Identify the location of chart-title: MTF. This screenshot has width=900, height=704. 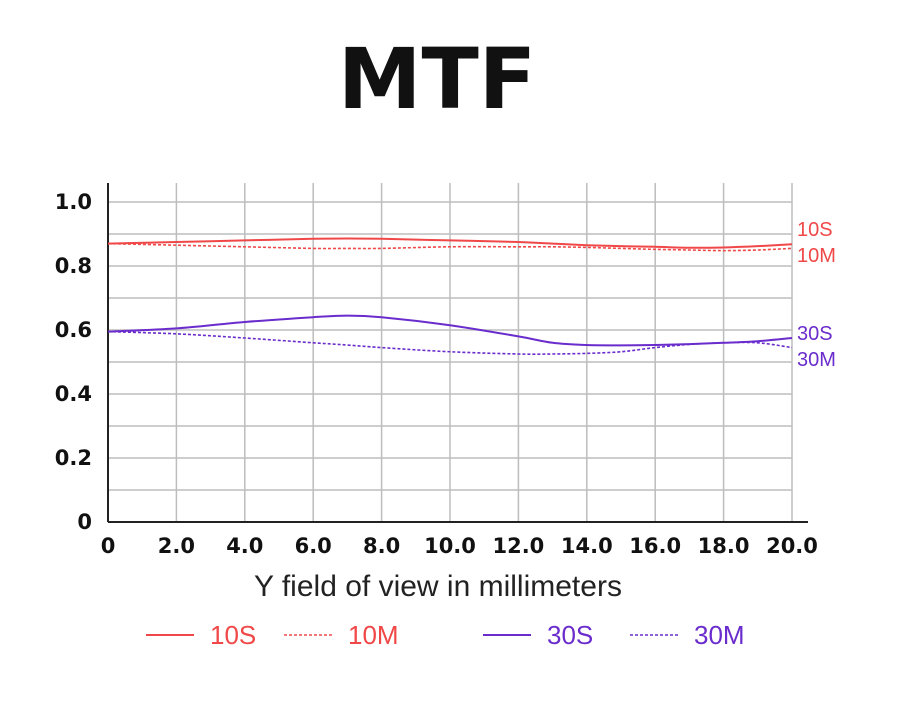
(437, 79).